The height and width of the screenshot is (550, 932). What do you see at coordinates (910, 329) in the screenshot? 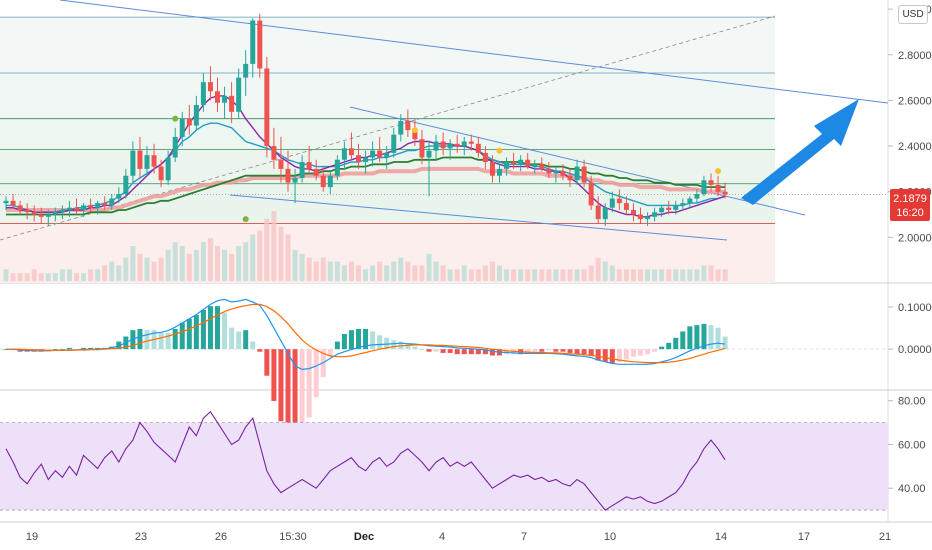
I see `macd-axis: 0.1000 0.0000` at bounding box center [910, 329].